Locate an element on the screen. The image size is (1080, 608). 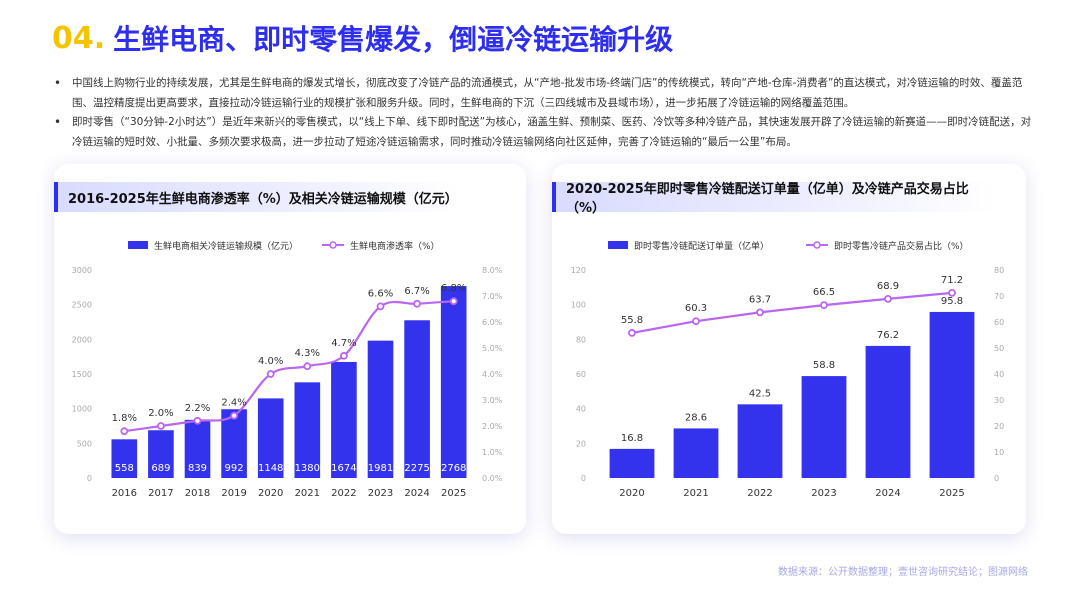
line-value-label: 6.7% is located at coordinates (416, 291).